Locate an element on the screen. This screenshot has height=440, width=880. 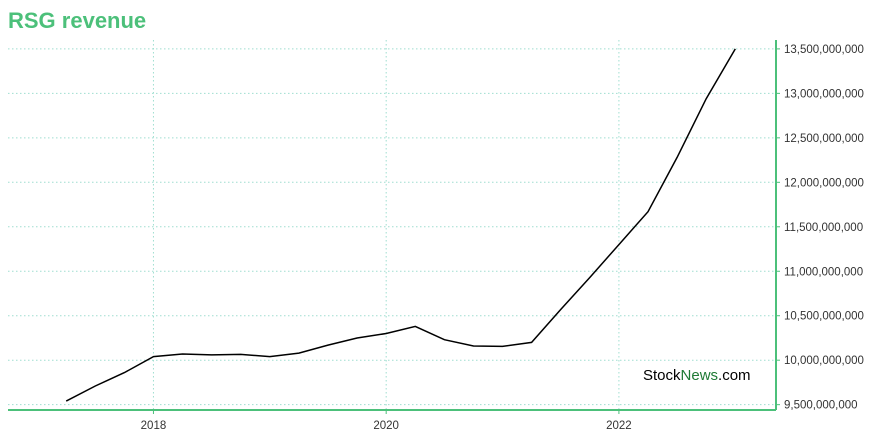
y-tick-label: 10,000,000,000 is located at coordinates (824, 361).